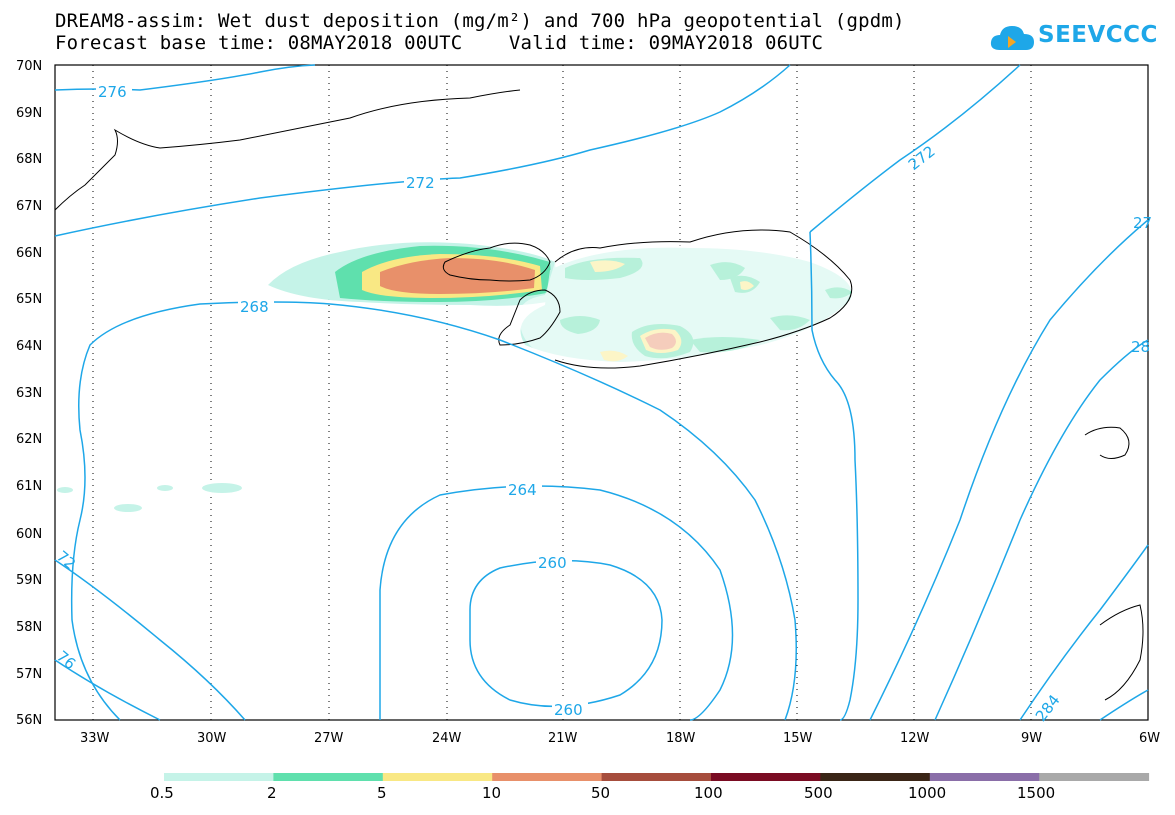 This screenshot has width=1175, height=815. What do you see at coordinates (112, 92) in the screenshot?
I see `contour-label-276: 276` at bounding box center [112, 92].